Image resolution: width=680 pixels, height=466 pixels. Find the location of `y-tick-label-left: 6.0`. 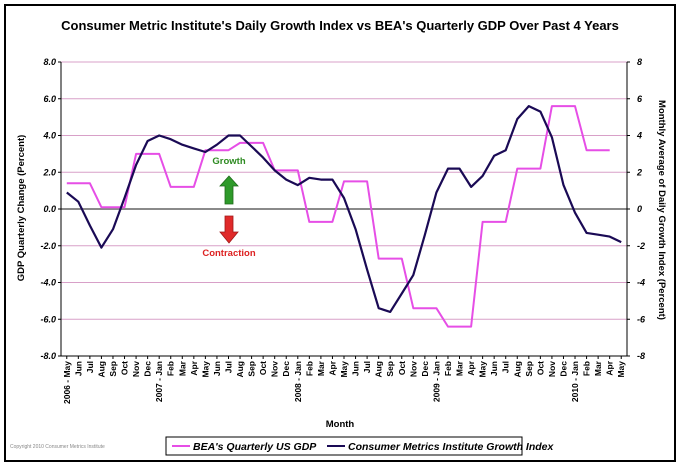

y-tick-label-left: 6.0 is located at coordinates (49, 99).